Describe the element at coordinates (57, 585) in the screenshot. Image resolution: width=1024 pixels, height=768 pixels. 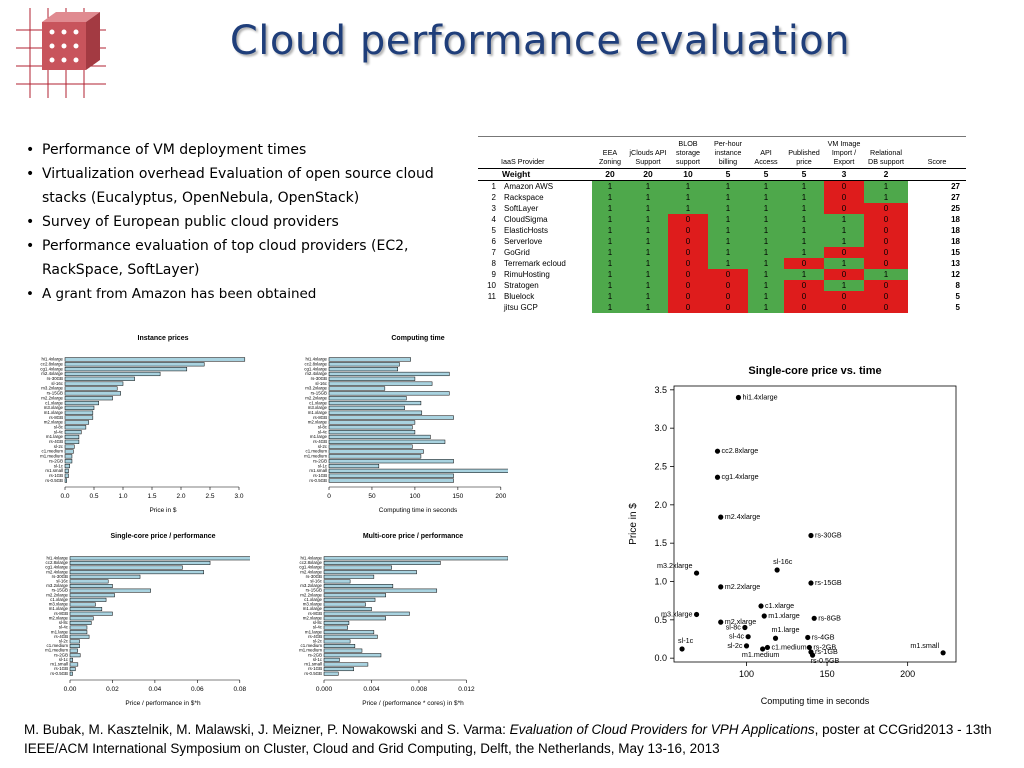
I see `category-label: m3.2xlarge` at that location.